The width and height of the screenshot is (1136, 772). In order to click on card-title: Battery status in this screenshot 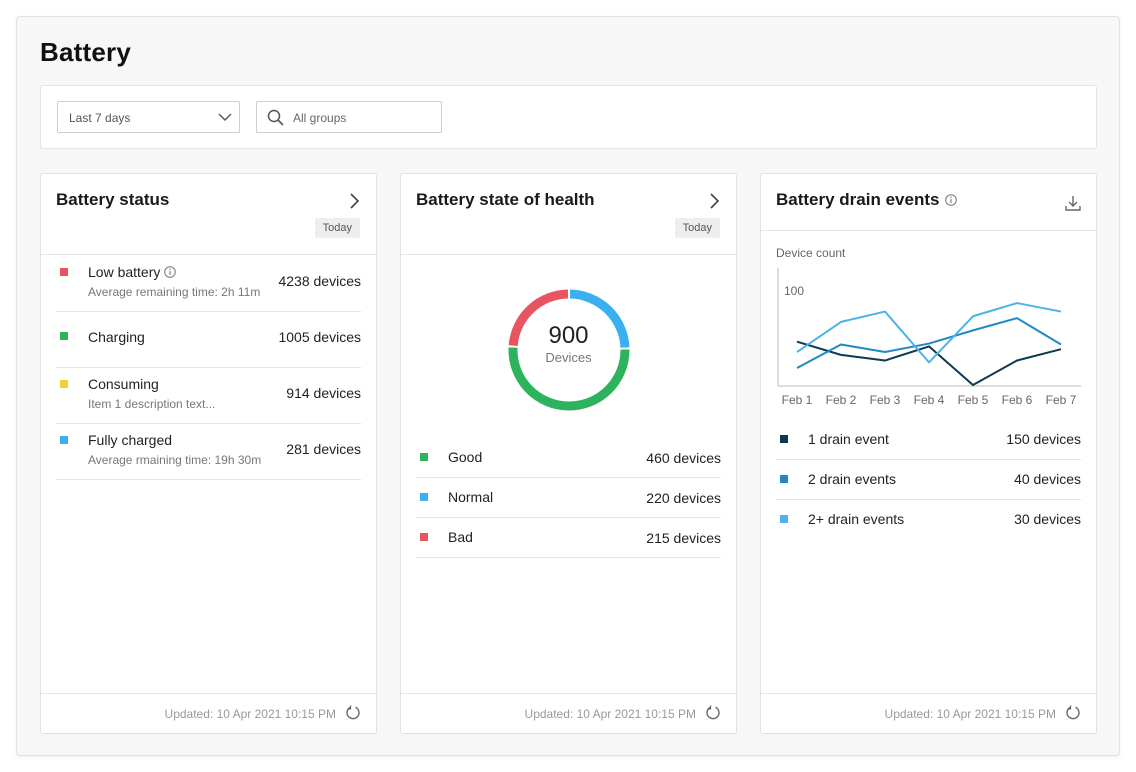, I will do `click(113, 199)`.